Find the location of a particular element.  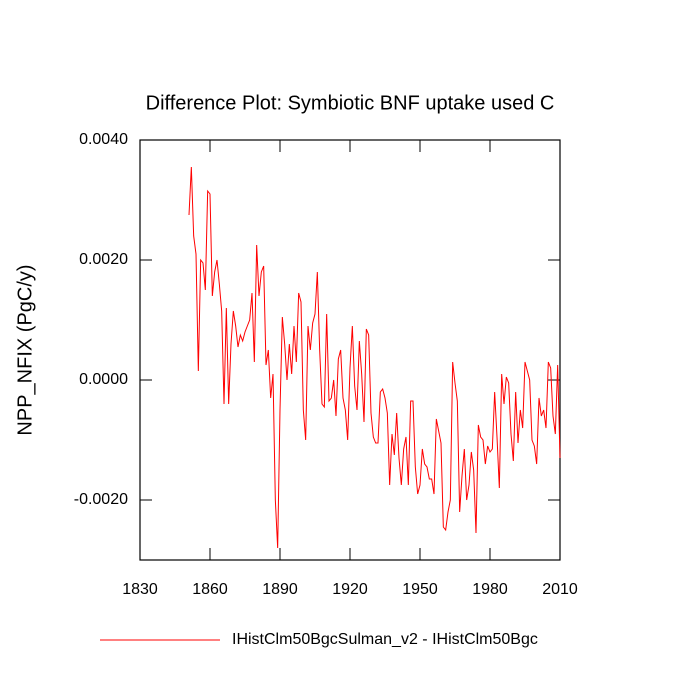

y-tick-label: 0.0020 is located at coordinates (103, 259).